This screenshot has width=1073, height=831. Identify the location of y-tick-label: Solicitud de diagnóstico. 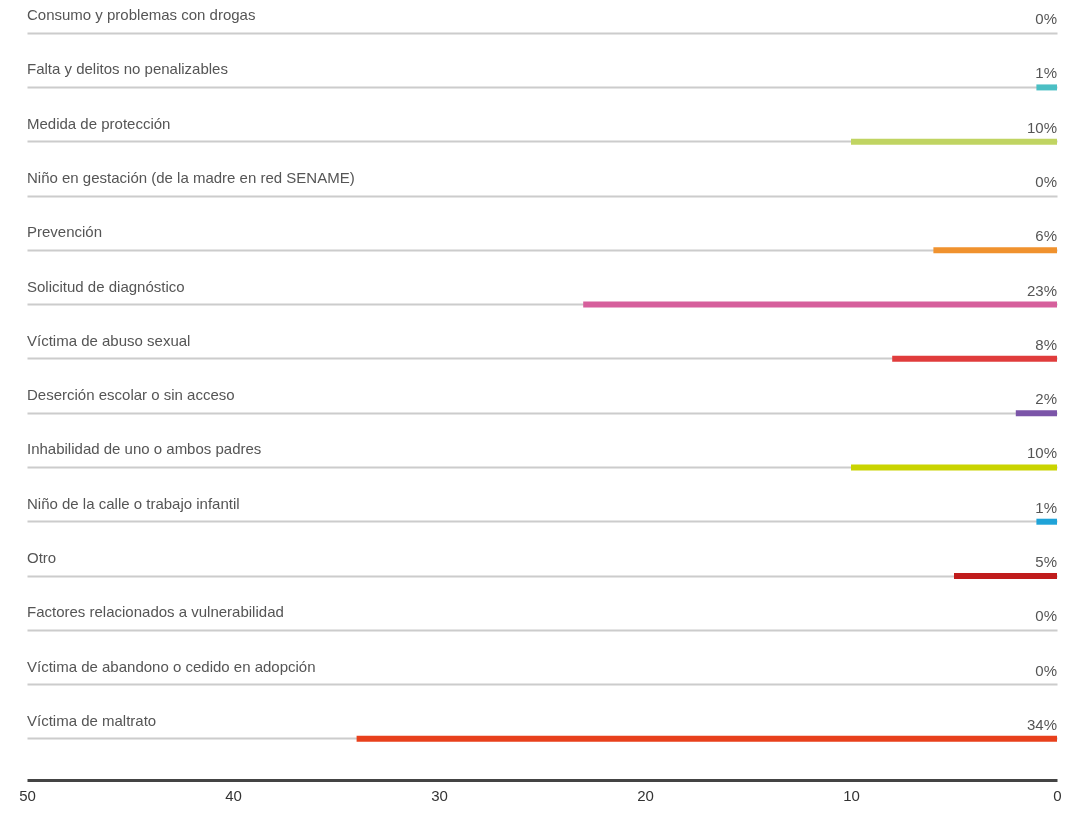
(106, 286).